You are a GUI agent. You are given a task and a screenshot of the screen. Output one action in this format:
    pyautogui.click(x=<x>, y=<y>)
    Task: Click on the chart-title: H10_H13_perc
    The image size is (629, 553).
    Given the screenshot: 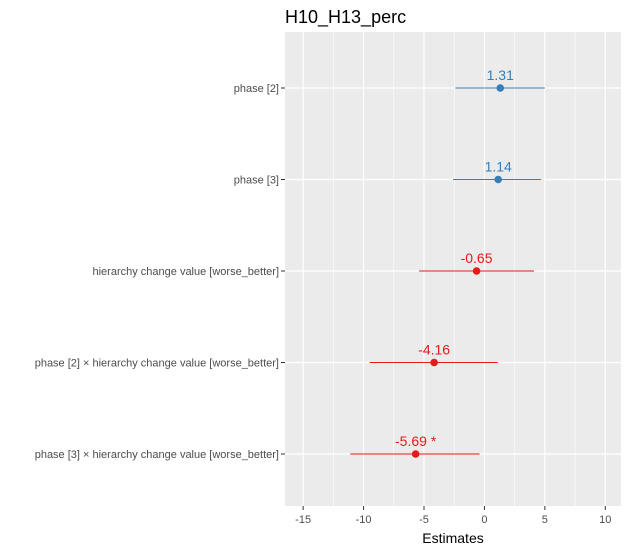 What is the action you would take?
    pyautogui.click(x=345, y=17)
    